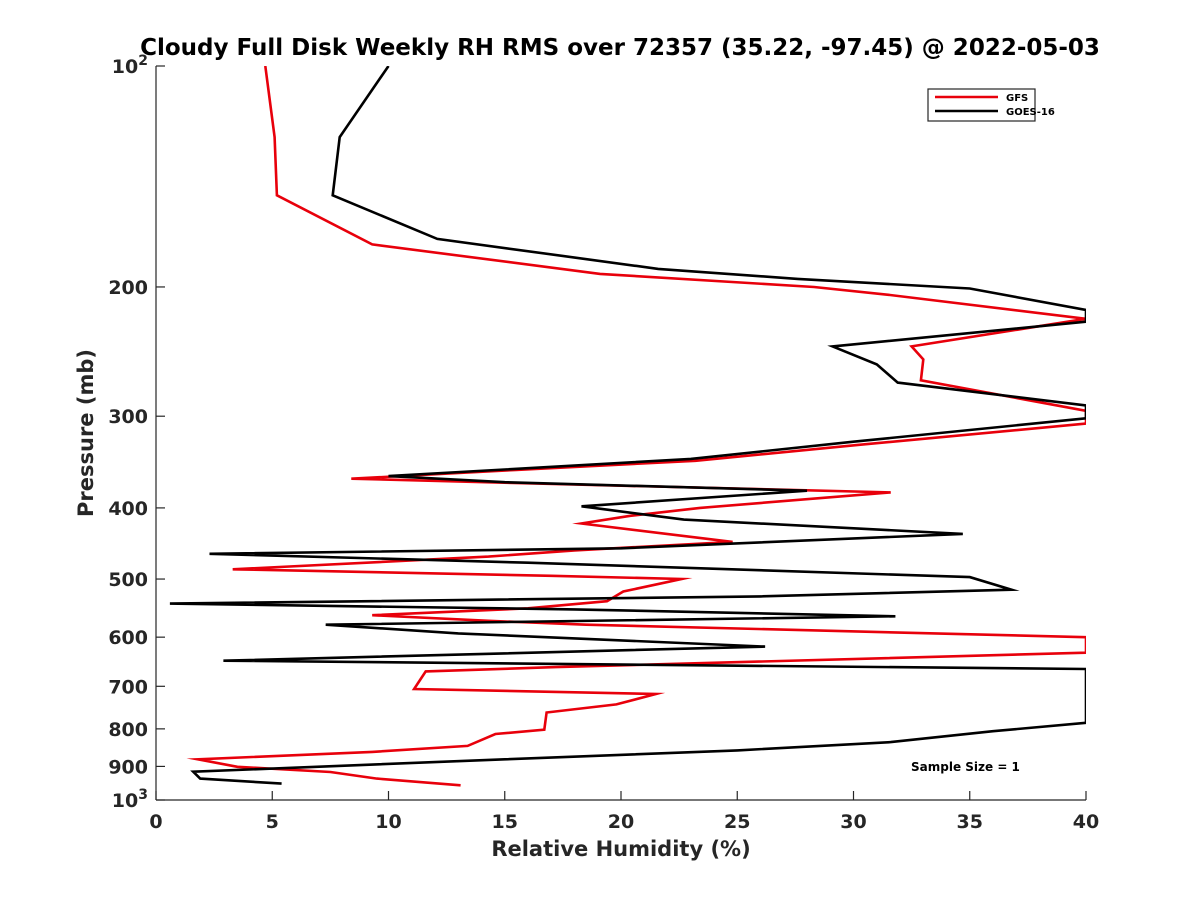  I want to click on x-tick-label: 0, so click(155, 822).